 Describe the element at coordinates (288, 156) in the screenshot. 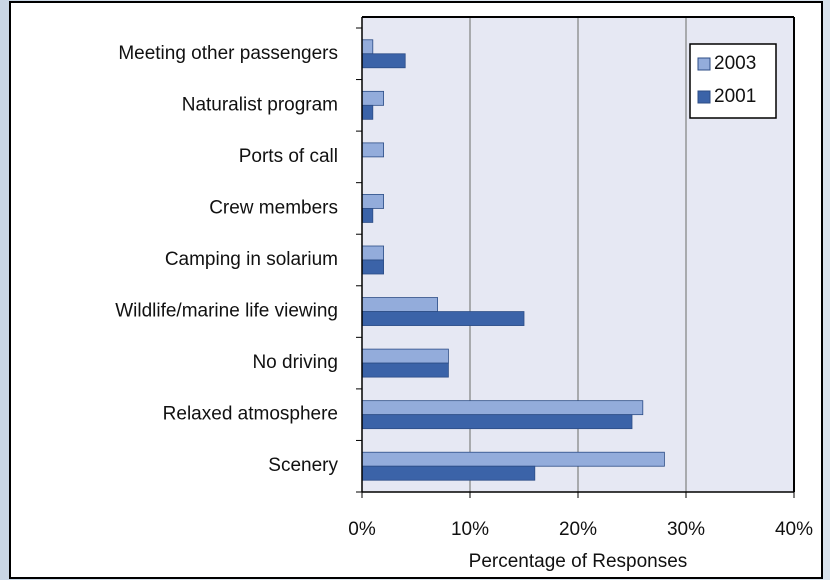

I see `y-tick-label: Ports of call` at that location.